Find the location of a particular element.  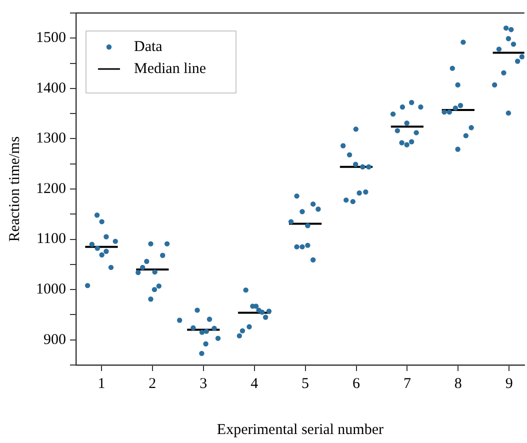

x-axis-title: Experimental serial number is located at coordinates (300, 430).